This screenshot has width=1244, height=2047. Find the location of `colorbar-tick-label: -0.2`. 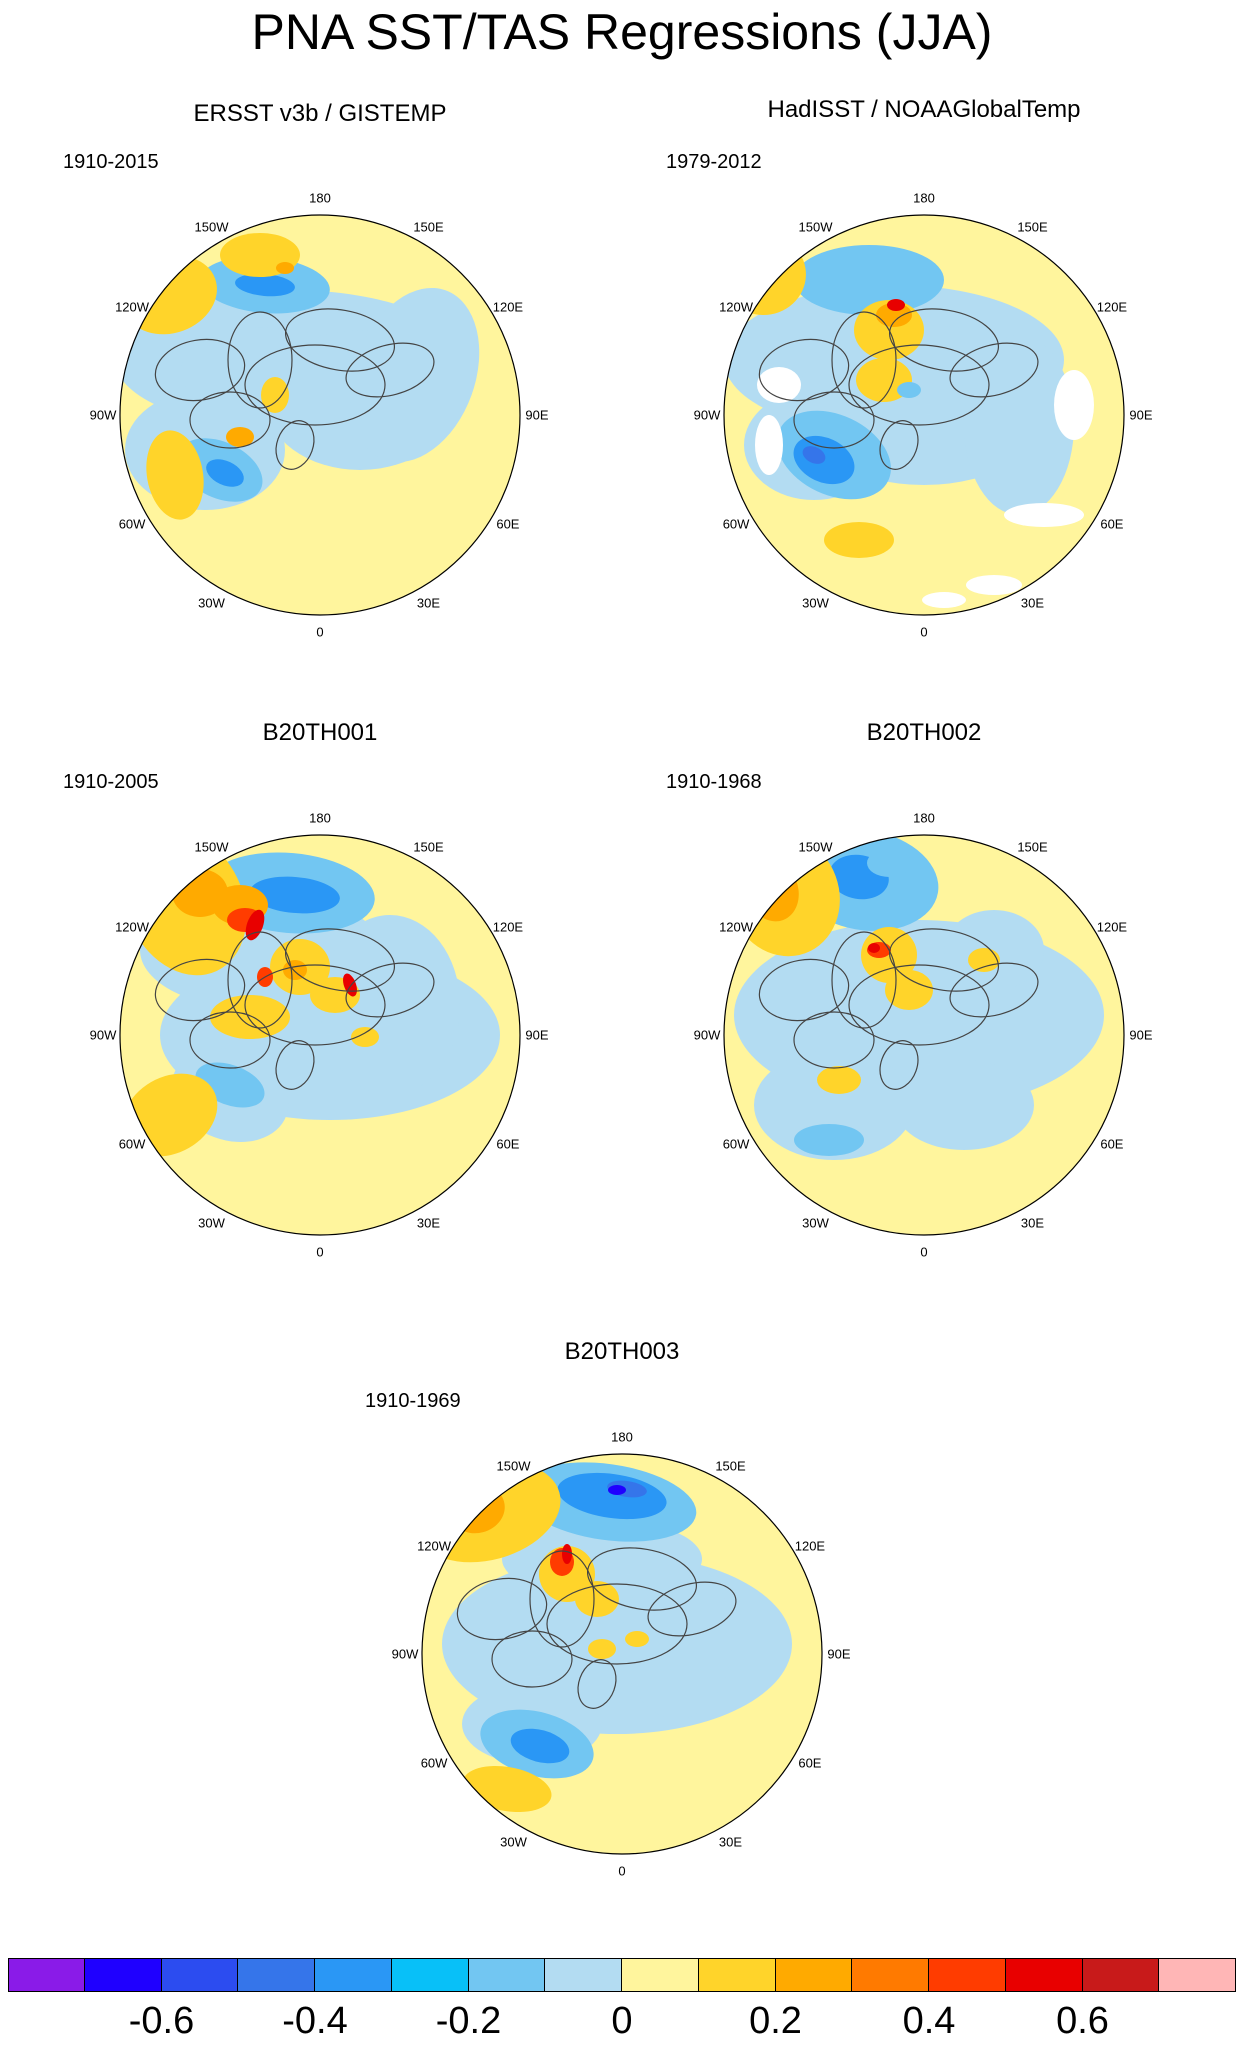

colorbar-tick-label: -0.2 is located at coordinates (468, 2021).